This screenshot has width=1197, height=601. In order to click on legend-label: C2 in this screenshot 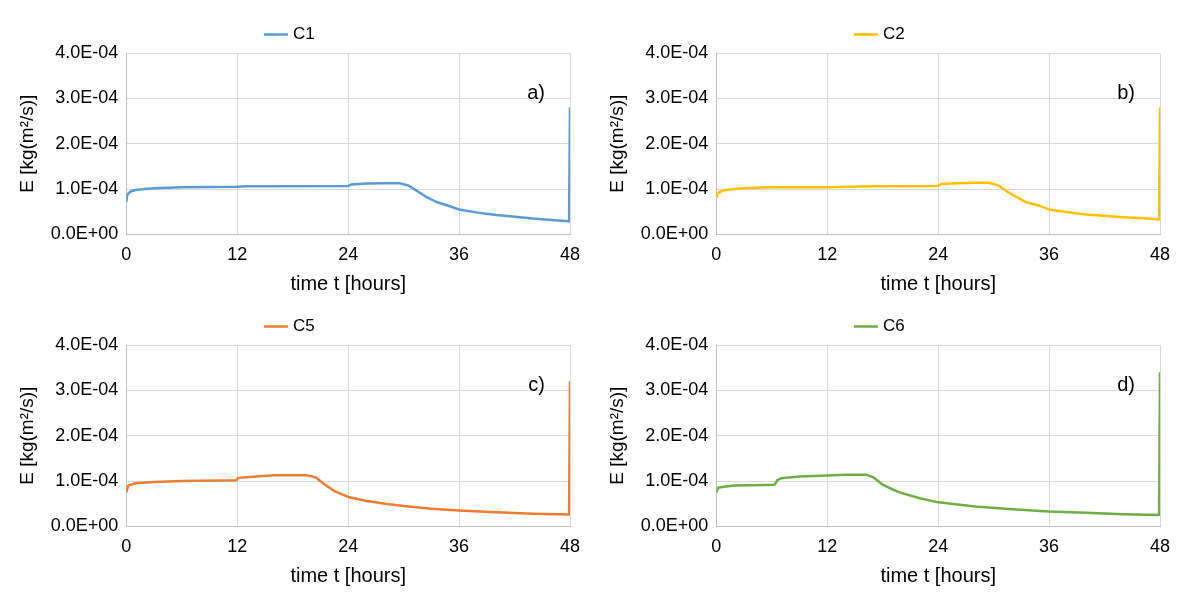, I will do `click(893, 34)`.